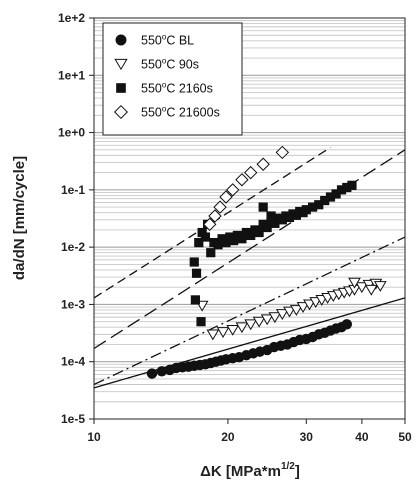  Describe the element at coordinates (362, 437) in the screenshot. I see `x-tick-label: 40` at that location.